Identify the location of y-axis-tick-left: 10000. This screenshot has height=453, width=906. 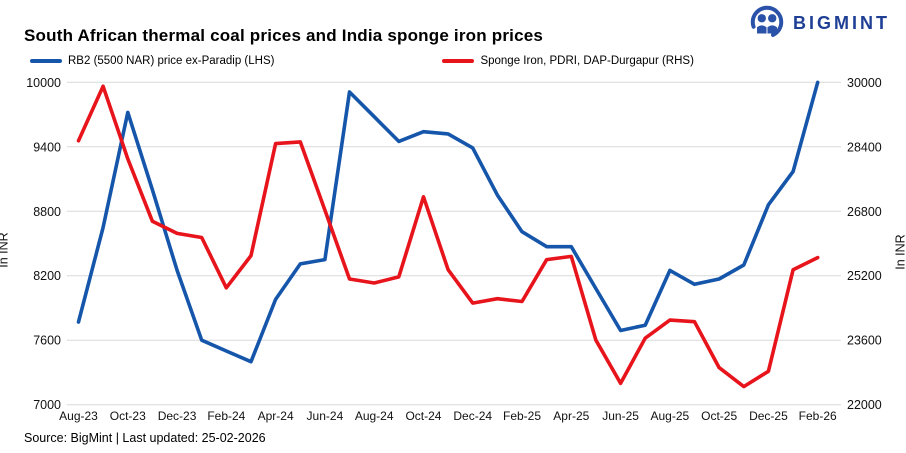
(43, 83).